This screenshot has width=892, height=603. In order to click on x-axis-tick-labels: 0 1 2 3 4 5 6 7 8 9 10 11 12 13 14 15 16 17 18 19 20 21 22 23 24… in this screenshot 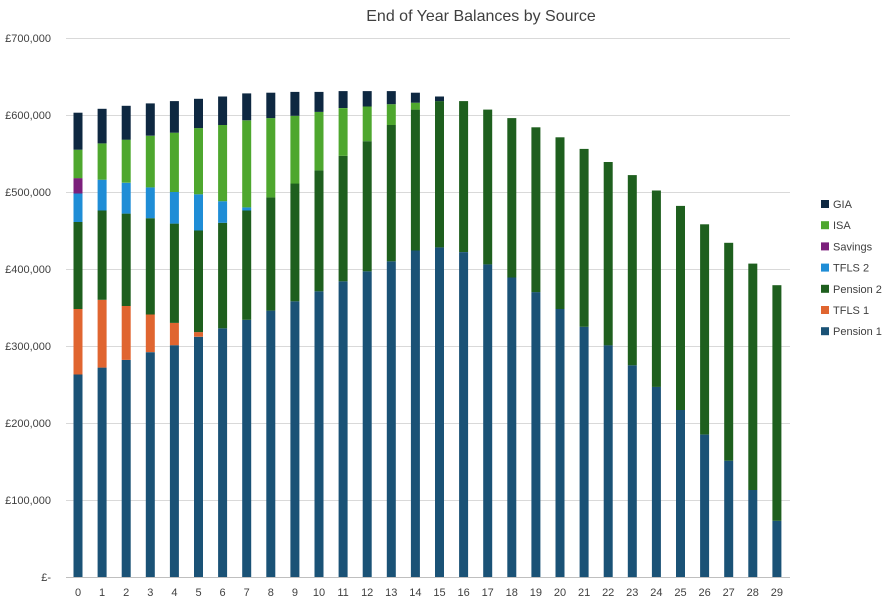, I will do `click(429, 593)`.